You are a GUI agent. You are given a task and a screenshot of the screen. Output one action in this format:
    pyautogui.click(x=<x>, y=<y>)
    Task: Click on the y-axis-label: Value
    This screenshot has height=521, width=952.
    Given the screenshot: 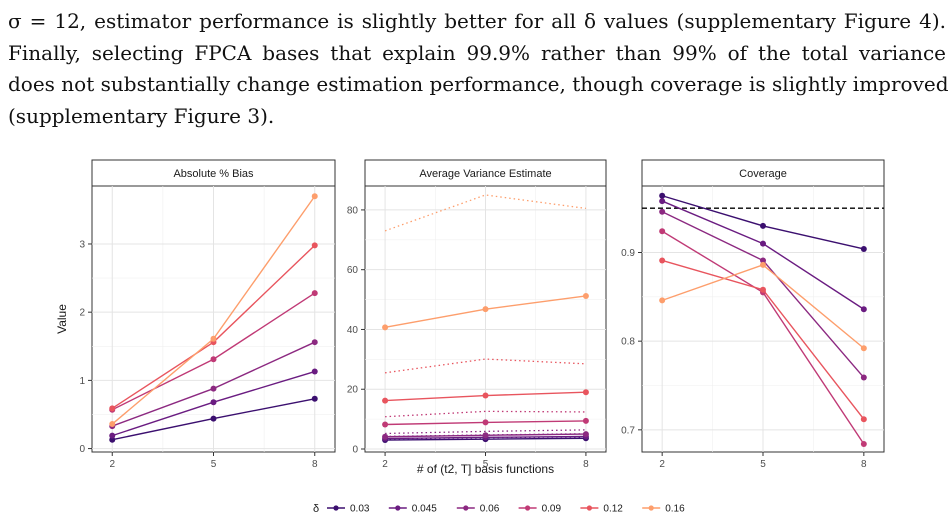 What is the action you would take?
    pyautogui.click(x=62, y=319)
    